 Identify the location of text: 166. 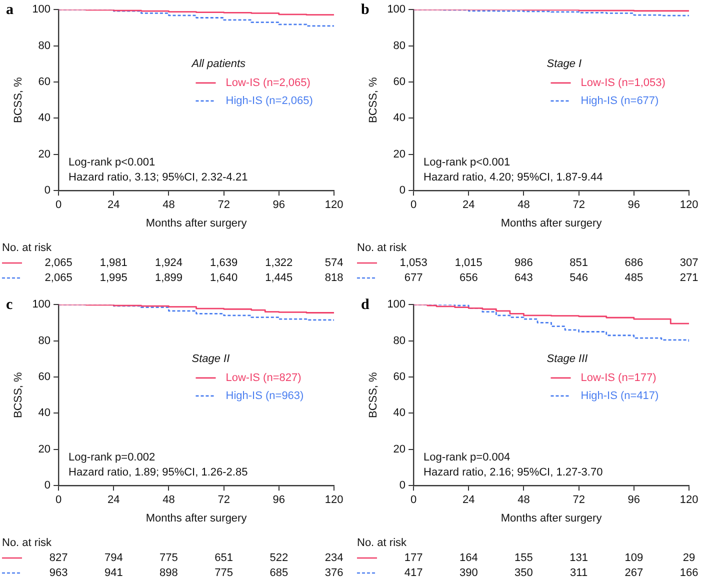
(689, 573).